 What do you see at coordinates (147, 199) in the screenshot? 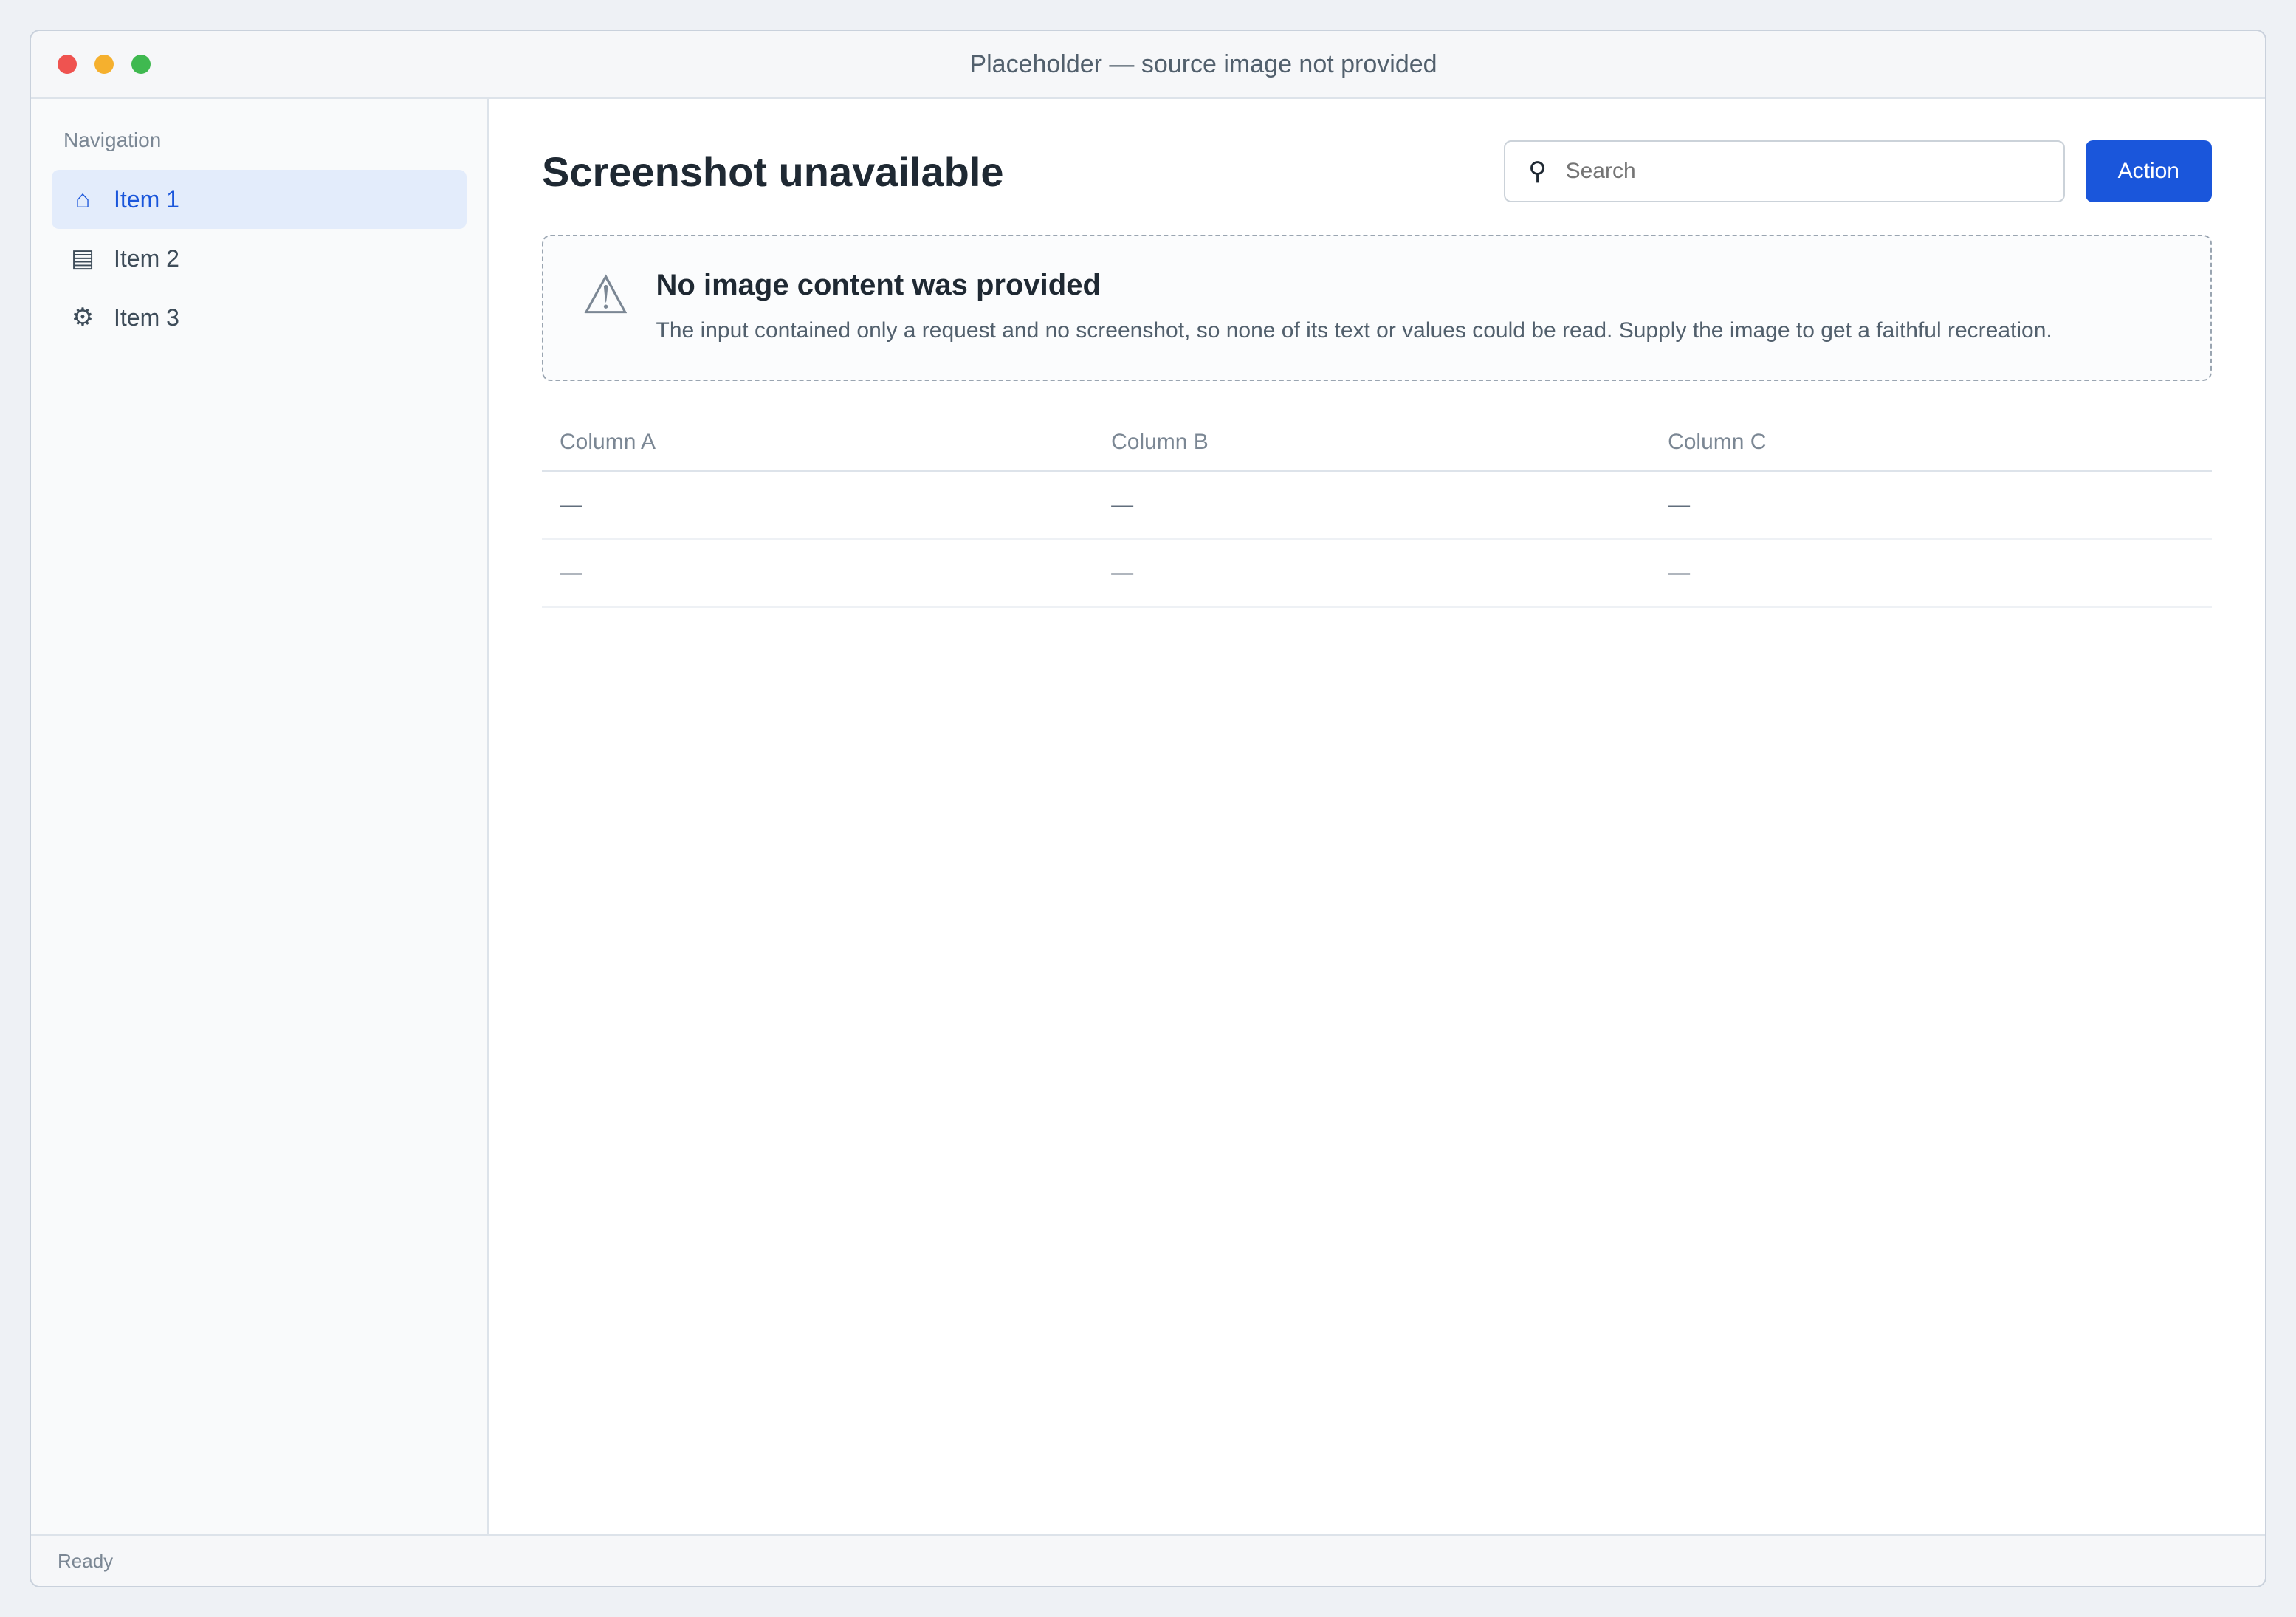
I see `sidebar-item-label: Item 1` at bounding box center [147, 199].